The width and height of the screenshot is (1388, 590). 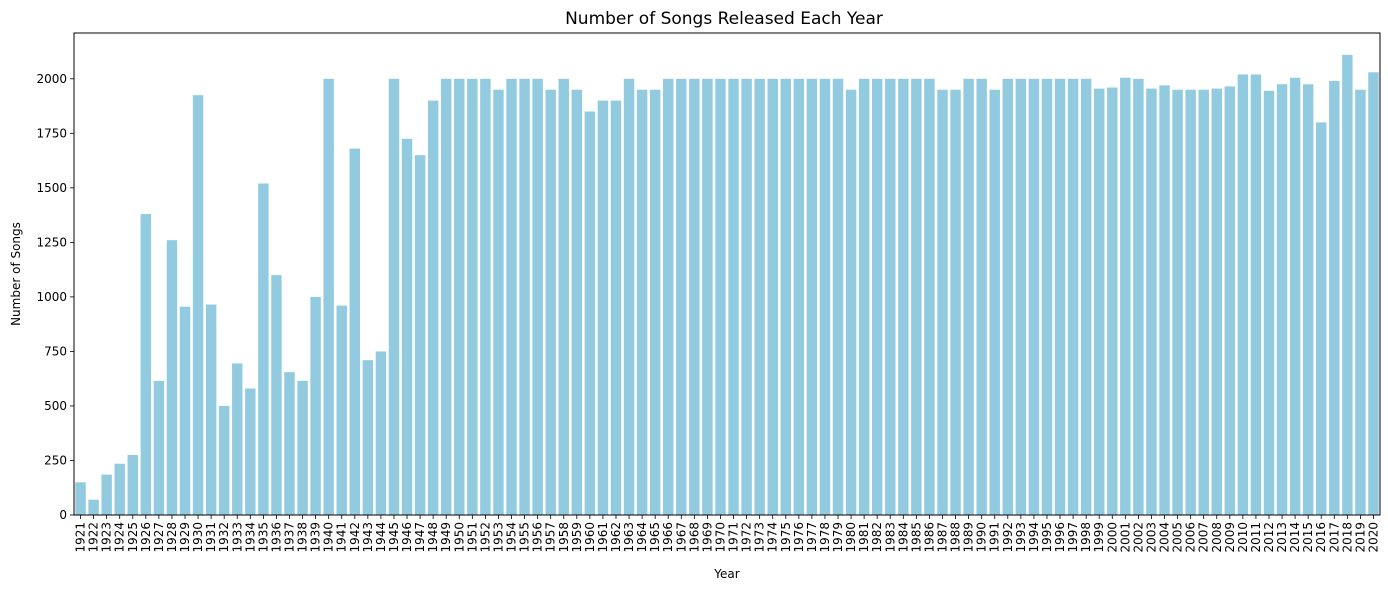 What do you see at coordinates (994, 302) in the screenshot?
I see `bar-1991` at bounding box center [994, 302].